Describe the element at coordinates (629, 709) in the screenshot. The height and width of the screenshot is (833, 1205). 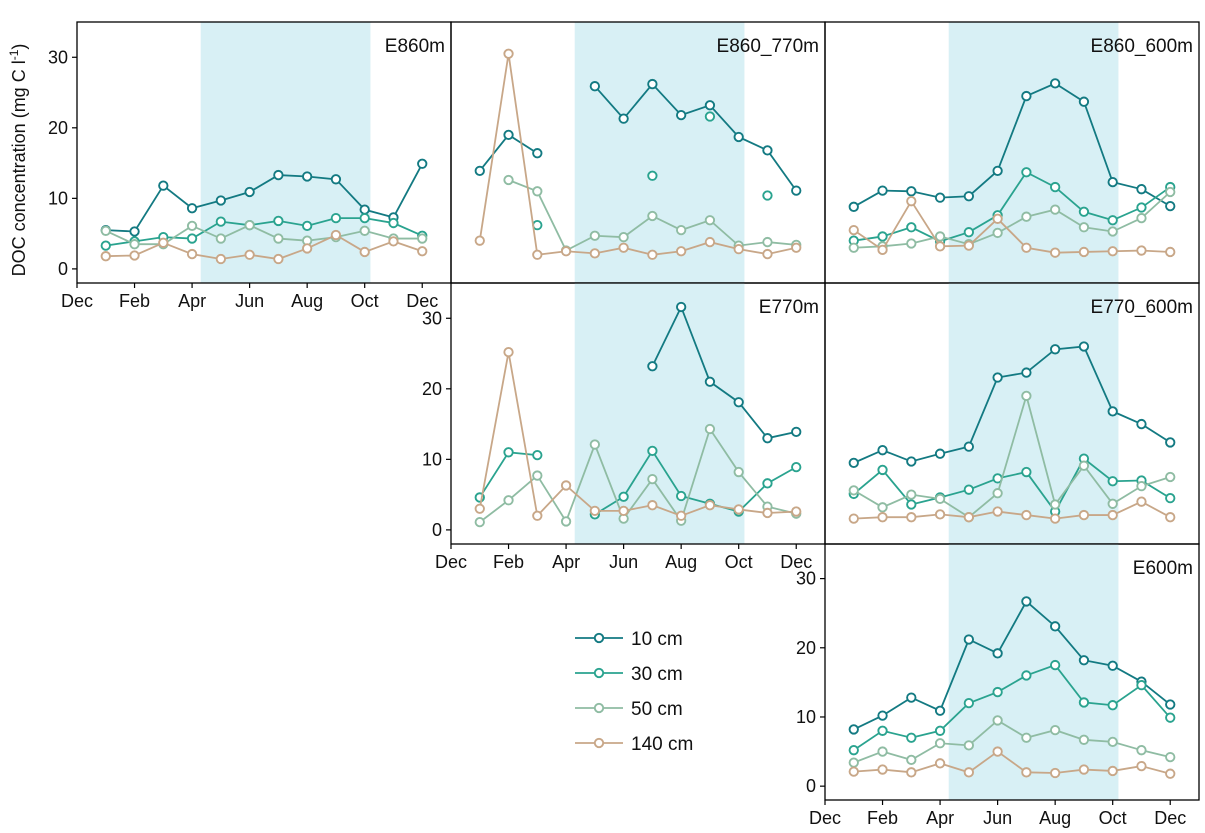
I see `legend-item-50-cm: 50 cm` at that location.